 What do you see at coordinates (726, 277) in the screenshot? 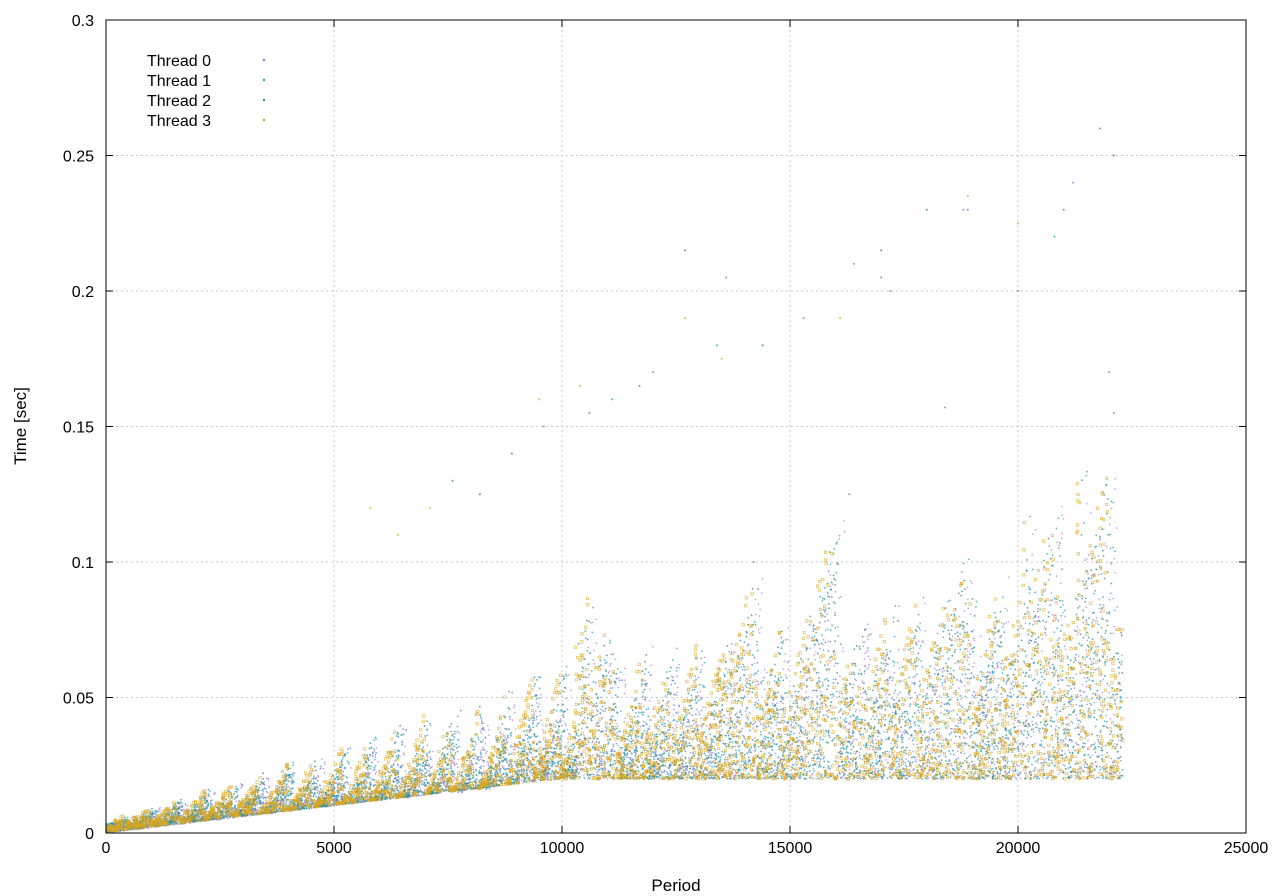
I see `outlier-point` at bounding box center [726, 277].